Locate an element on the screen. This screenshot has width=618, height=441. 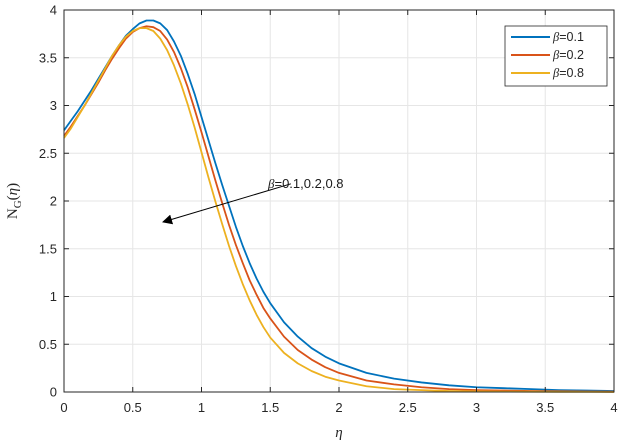
y-tick-label: 1 is located at coordinates (53, 296).